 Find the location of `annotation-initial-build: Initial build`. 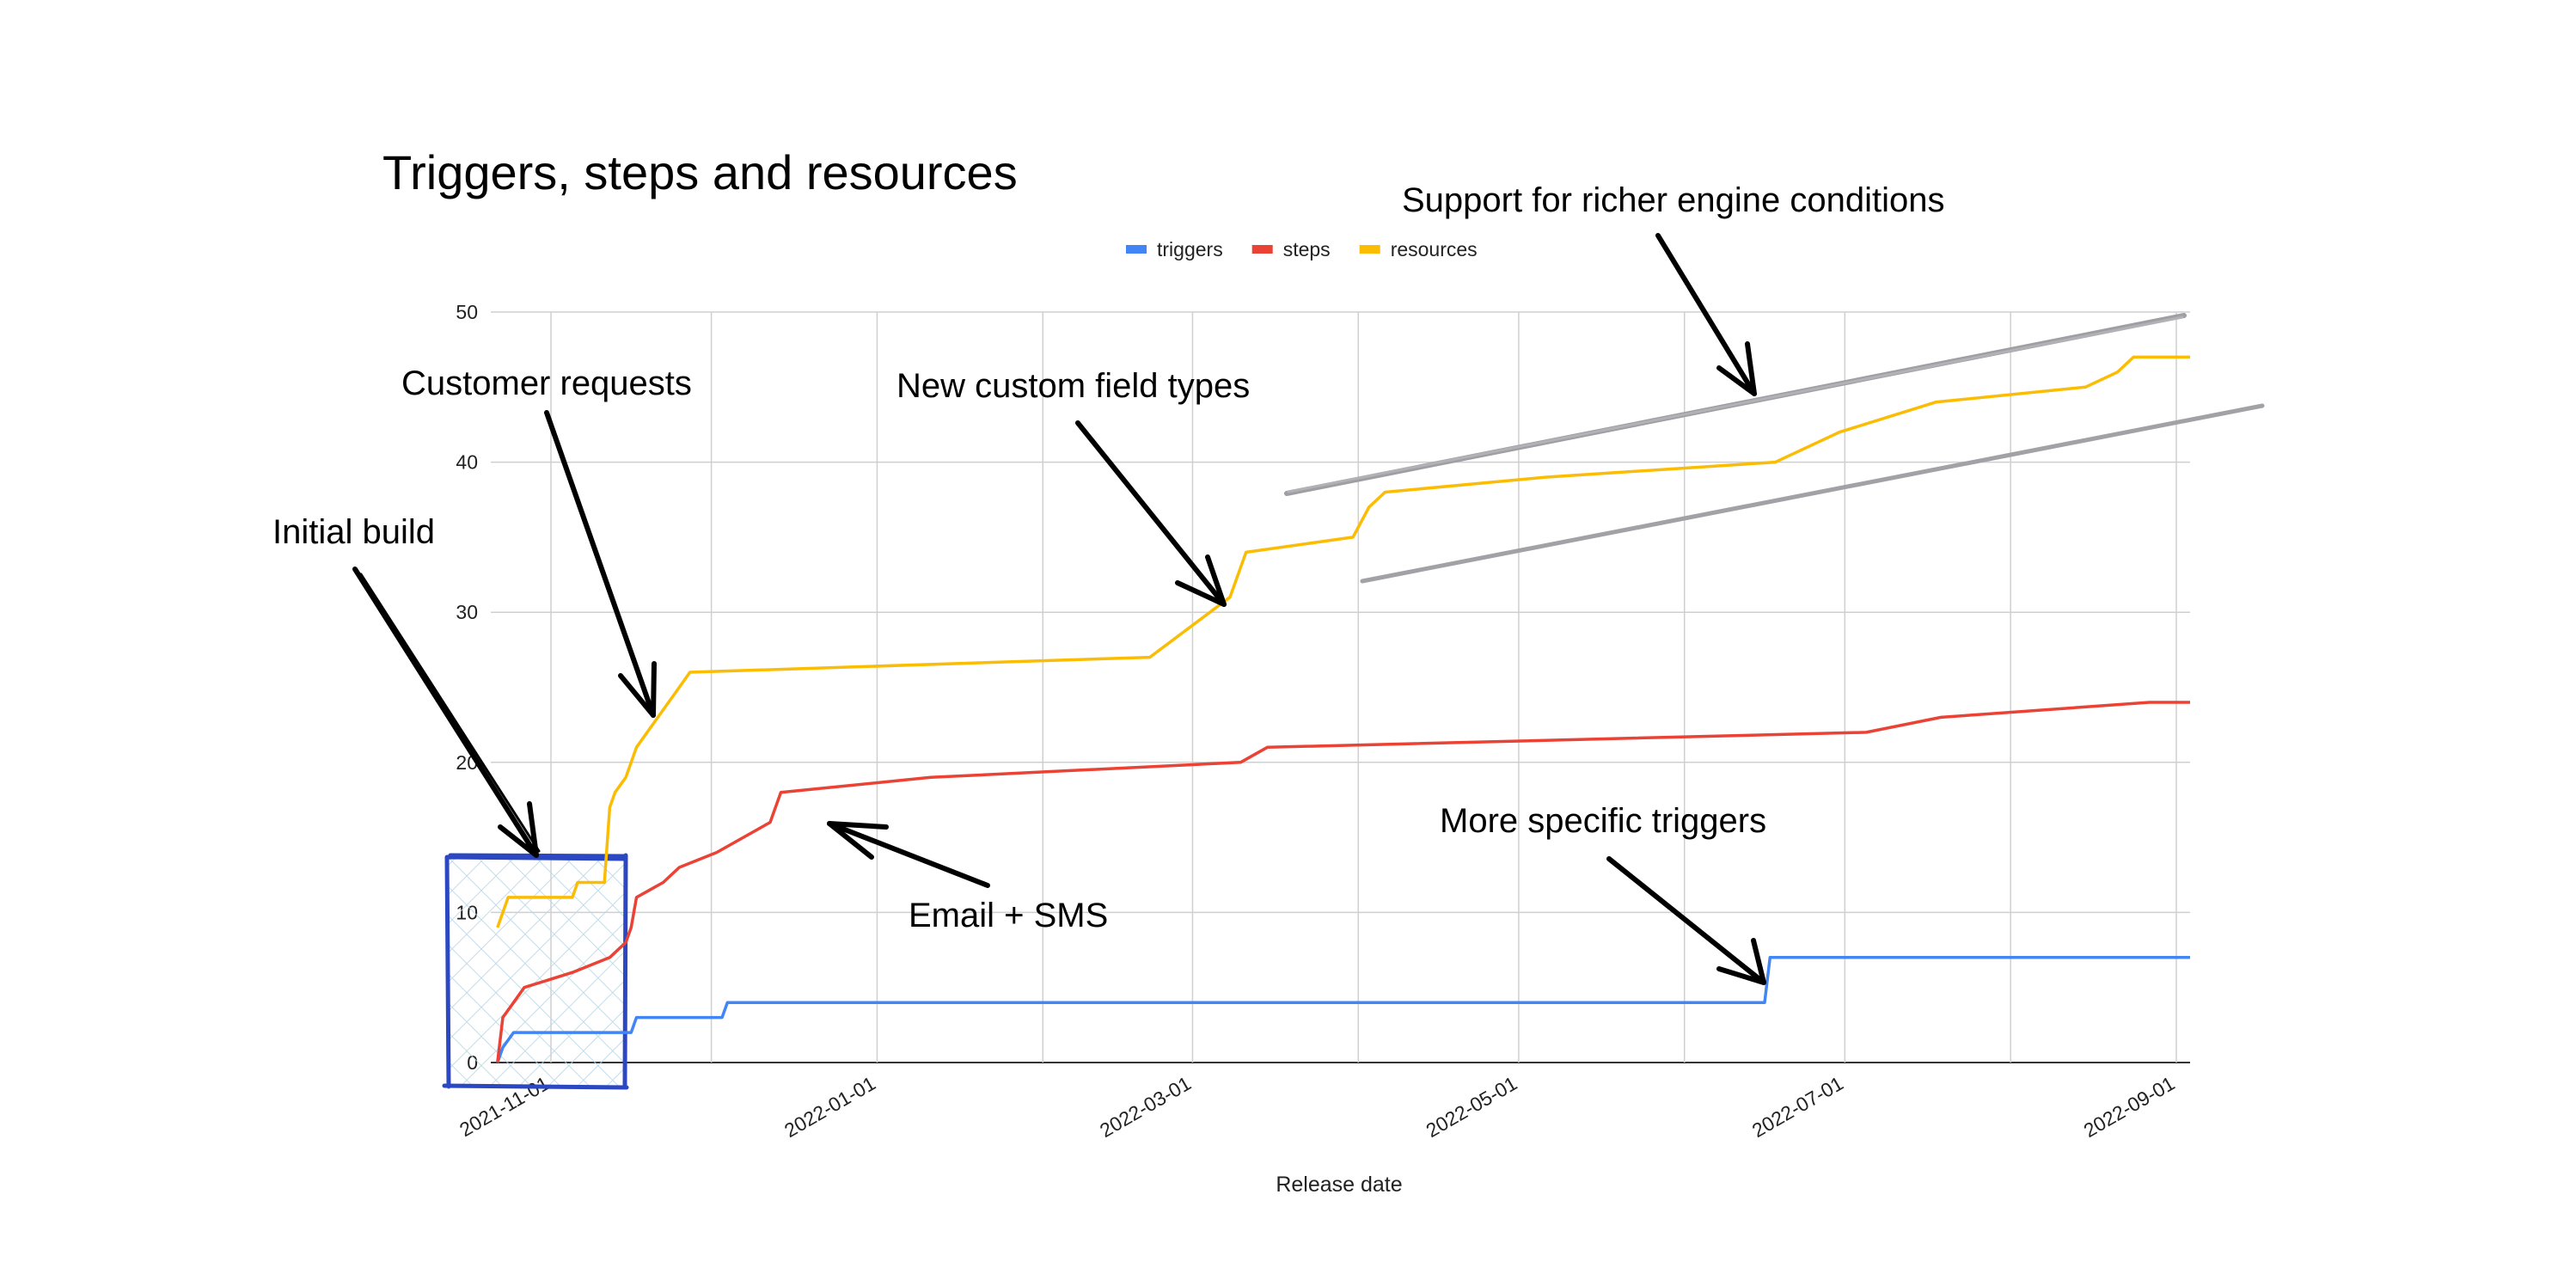

annotation-initial-build: Initial build is located at coordinates (353, 532).